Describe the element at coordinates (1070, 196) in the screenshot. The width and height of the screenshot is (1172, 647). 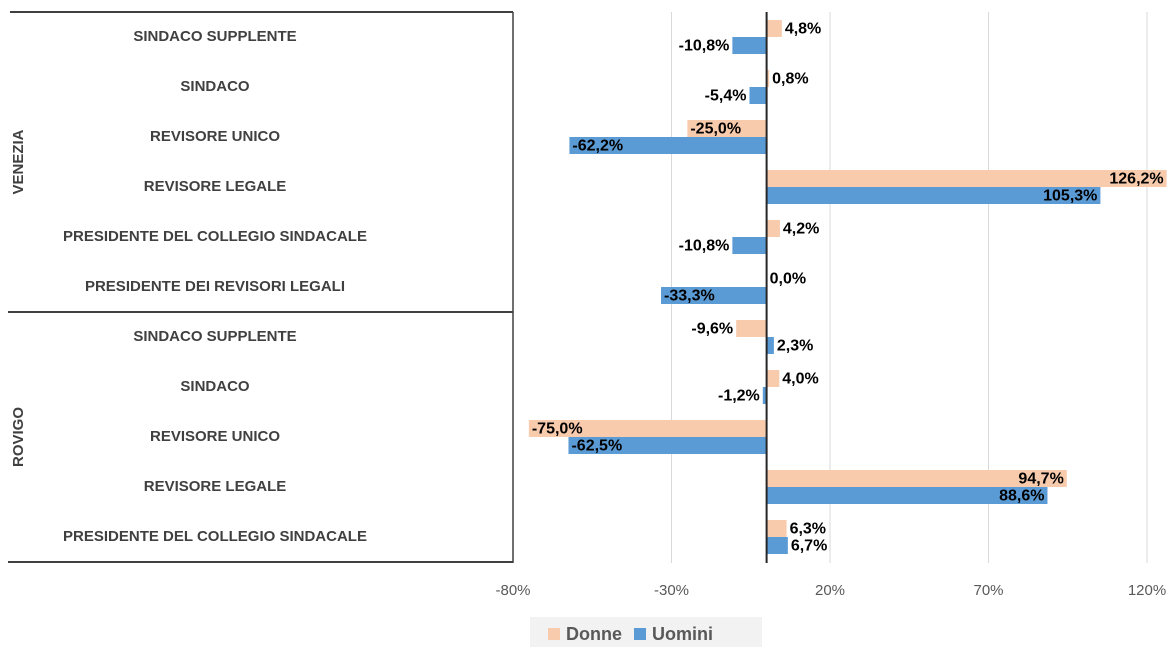
I see `value-label: 105,3%` at that location.